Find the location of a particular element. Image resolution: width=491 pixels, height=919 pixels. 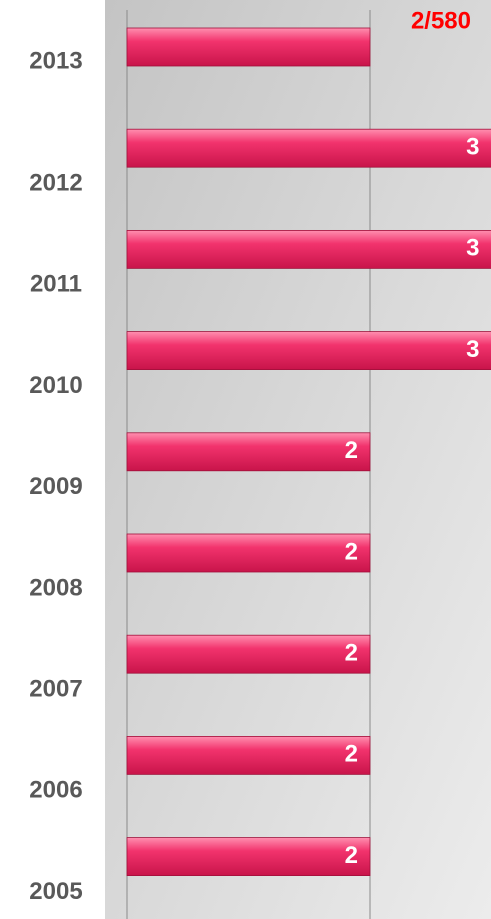

y-tick-label: 2008 is located at coordinates (55, 587).